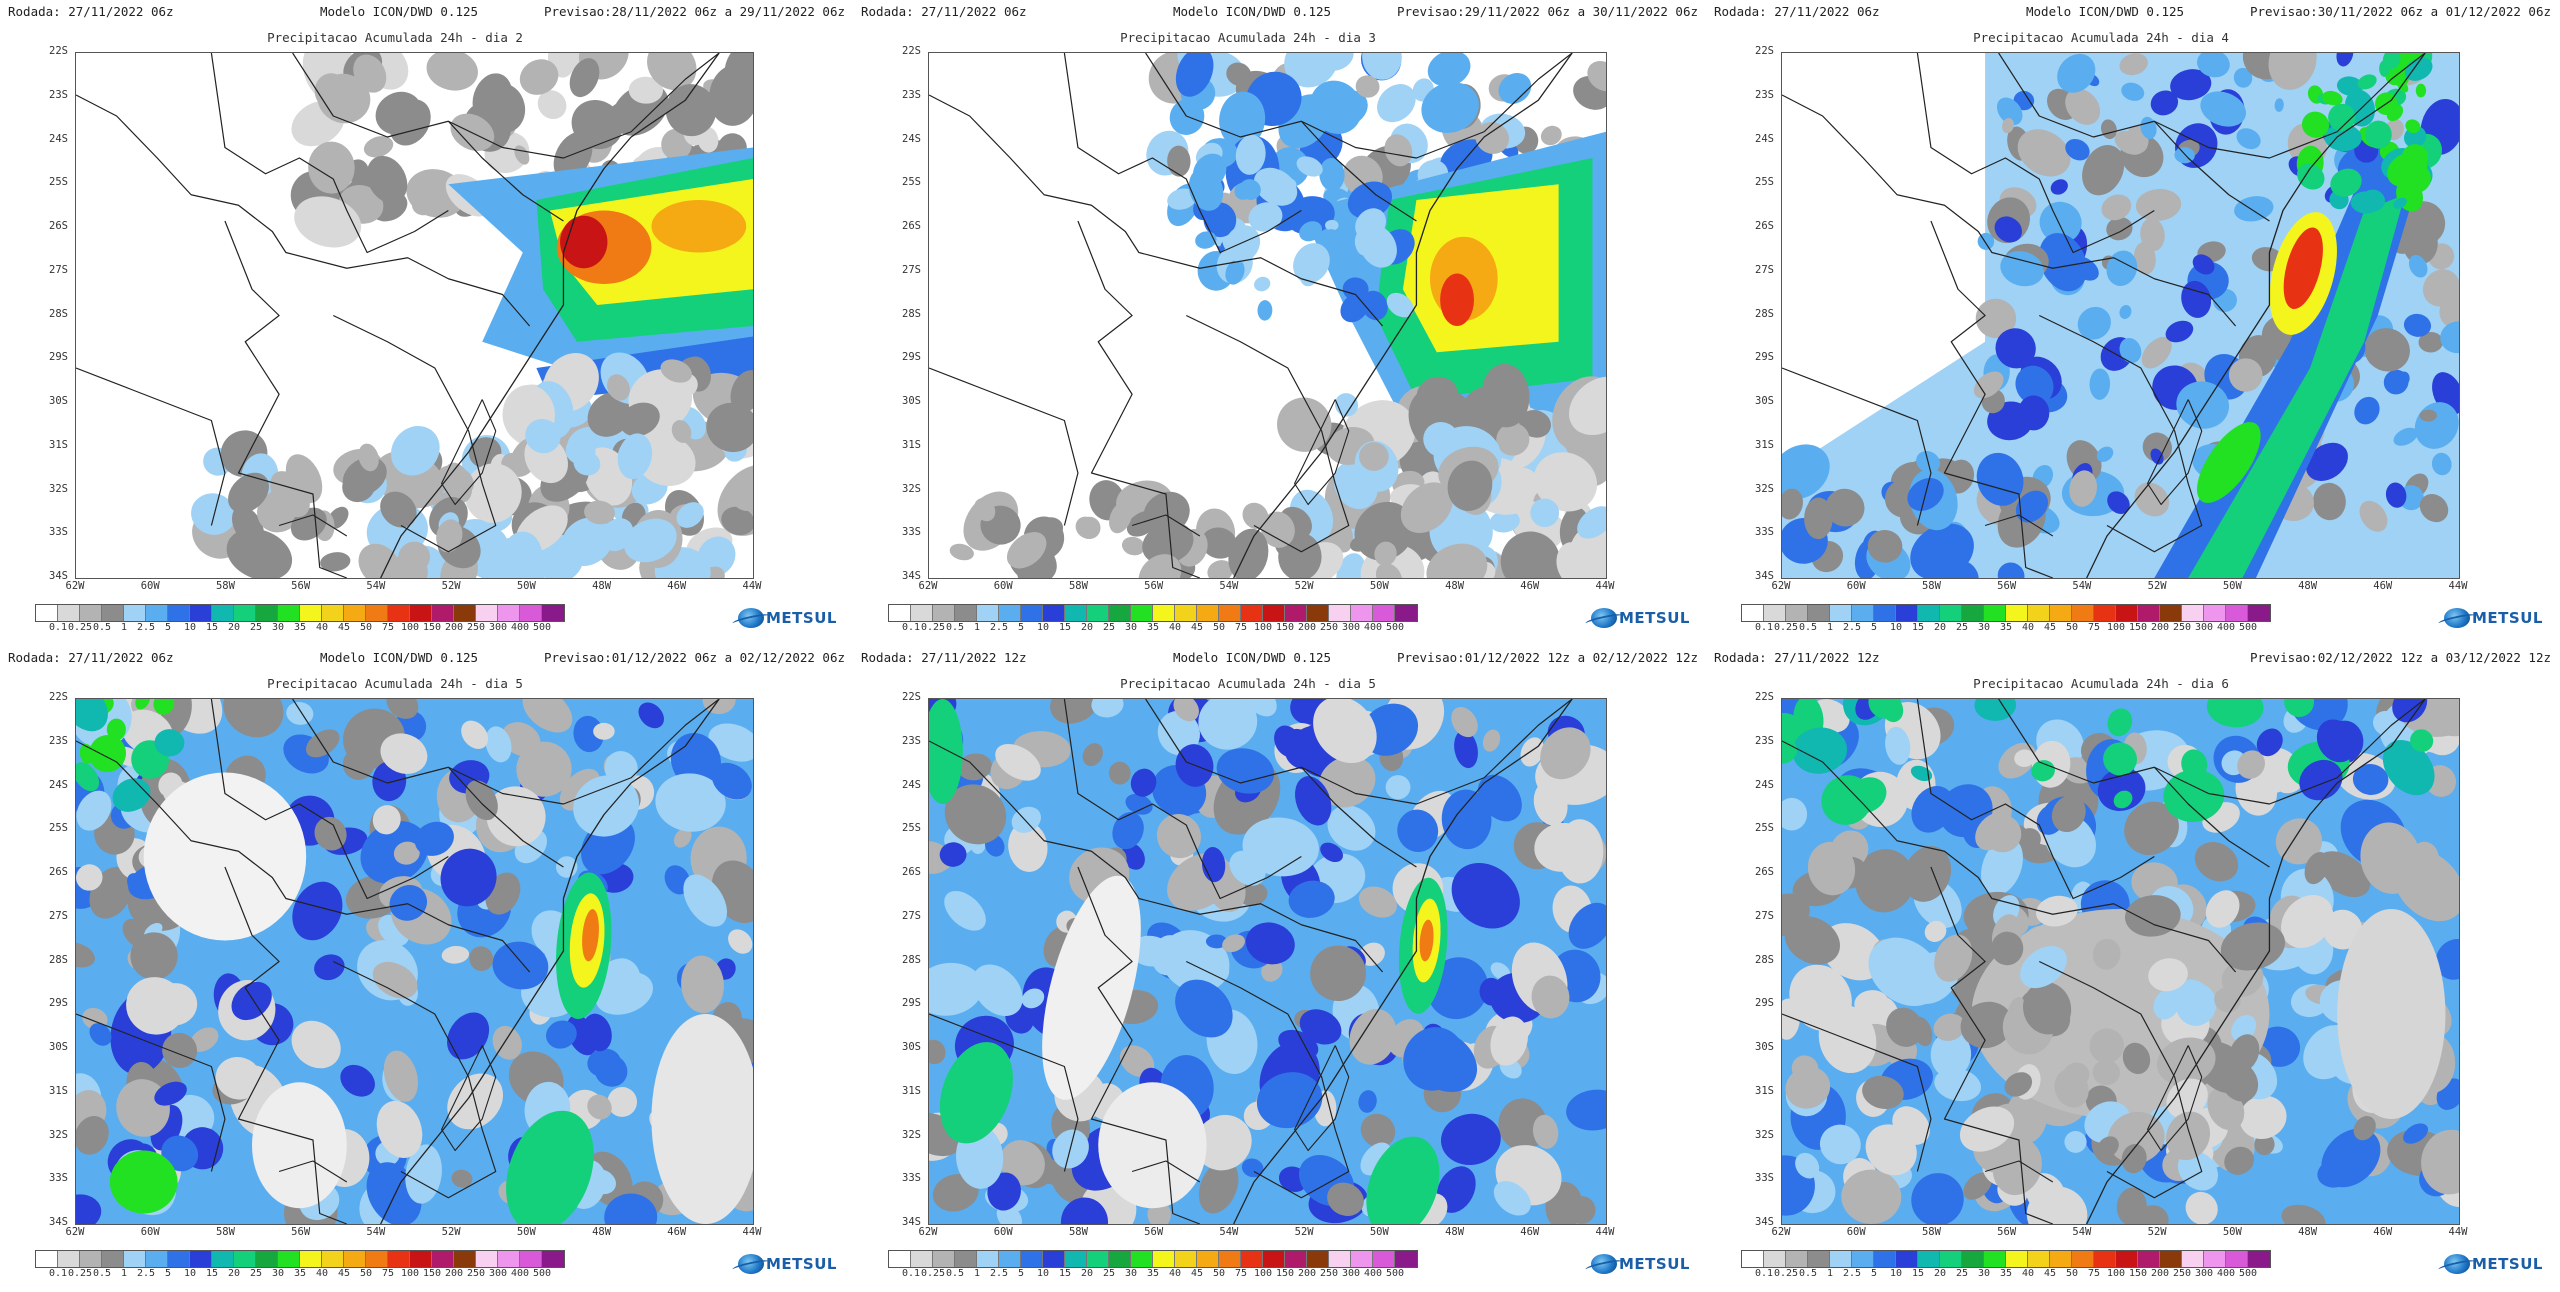 The width and height of the screenshot is (2560, 1292). Describe the element at coordinates (2006, 627) in the screenshot. I see `colorbar-label: 35` at that location.